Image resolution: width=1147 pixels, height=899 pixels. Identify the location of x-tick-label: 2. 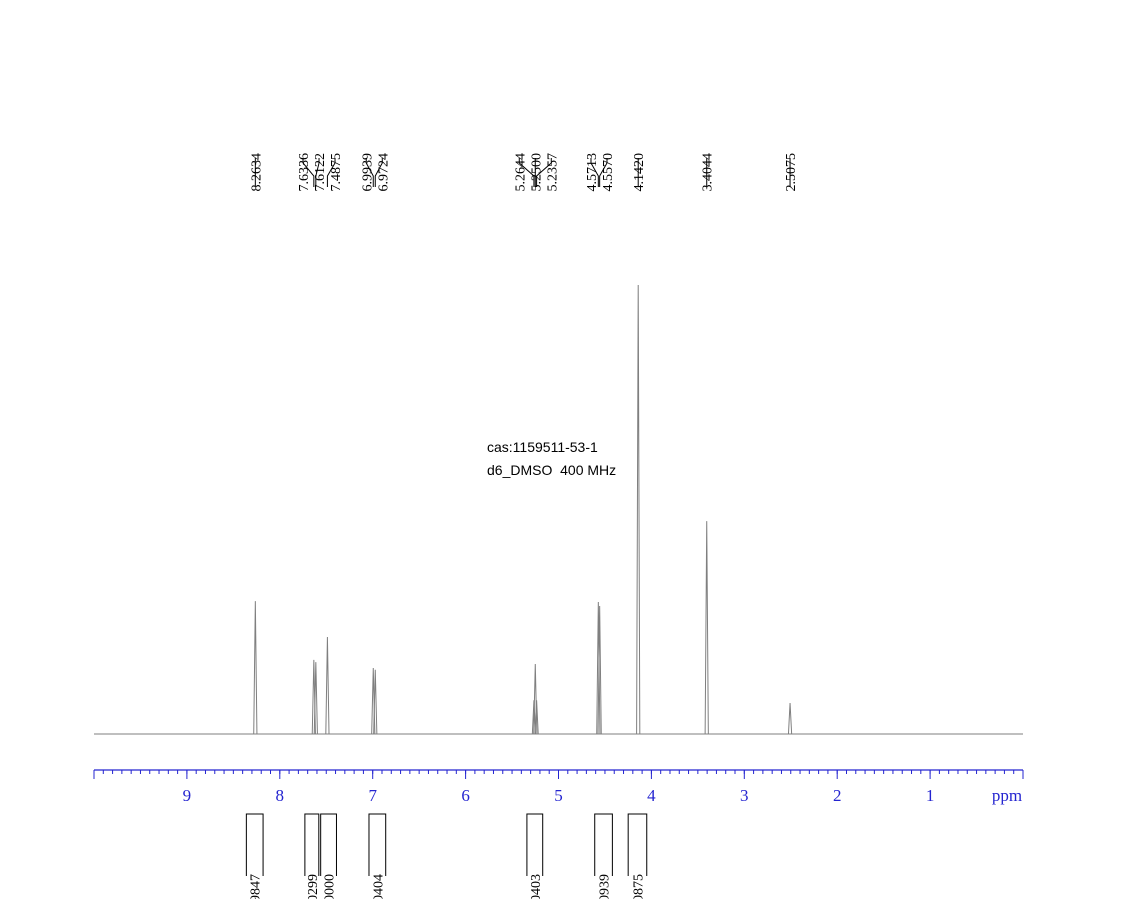
(837, 795).